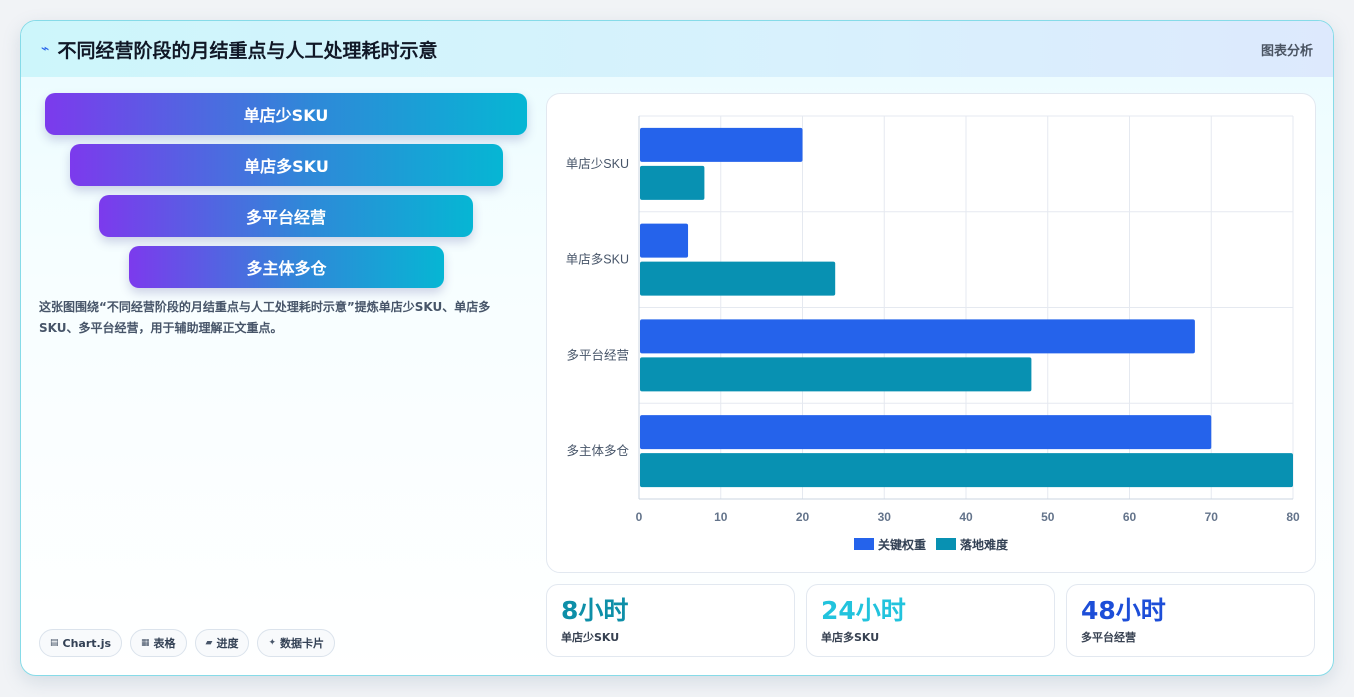  What do you see at coordinates (286, 216) in the screenshot?
I see `funnel-step: 多平台经营` at bounding box center [286, 216].